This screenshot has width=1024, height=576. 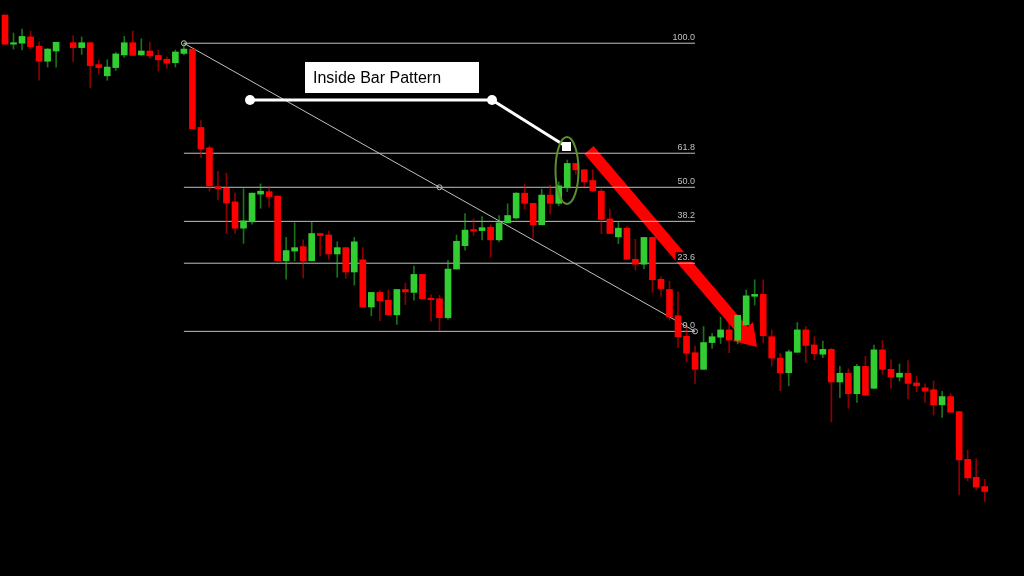 I want to click on annotation: 61.8, so click(x=686, y=146).